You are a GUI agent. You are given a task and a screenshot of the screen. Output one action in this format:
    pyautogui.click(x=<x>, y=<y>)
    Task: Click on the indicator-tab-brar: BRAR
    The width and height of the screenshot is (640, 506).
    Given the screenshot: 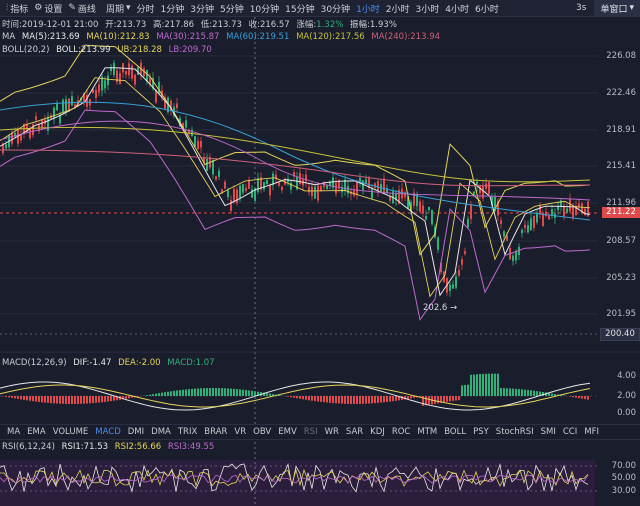 What is the action you would take?
    pyautogui.click(x=216, y=432)
    